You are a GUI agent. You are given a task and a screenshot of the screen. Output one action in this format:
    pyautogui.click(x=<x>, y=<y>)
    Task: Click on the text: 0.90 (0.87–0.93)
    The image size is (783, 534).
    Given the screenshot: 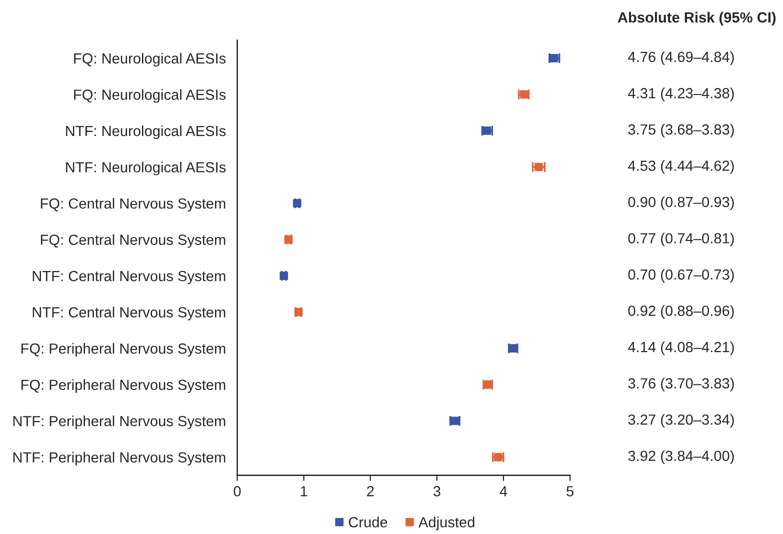 What is the action you would take?
    pyautogui.click(x=681, y=203)
    